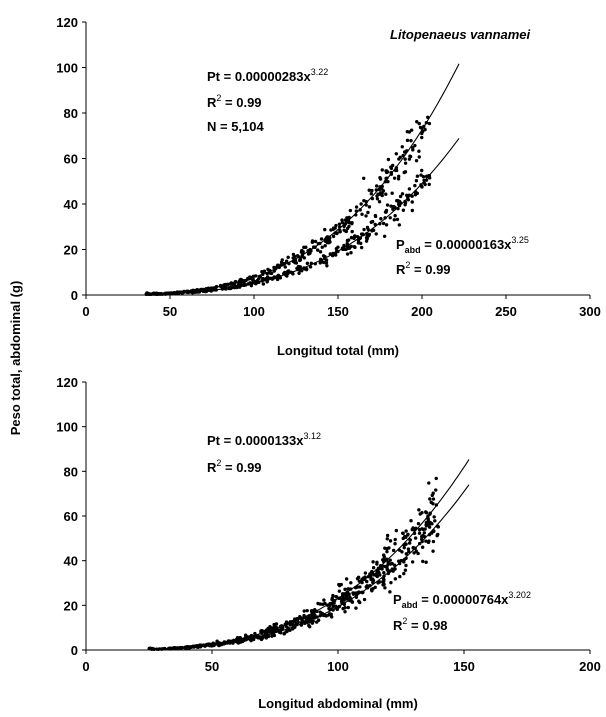 This screenshot has width=606, height=717. I want to click on bottom-y-tick-label: 80, so click(71, 471).